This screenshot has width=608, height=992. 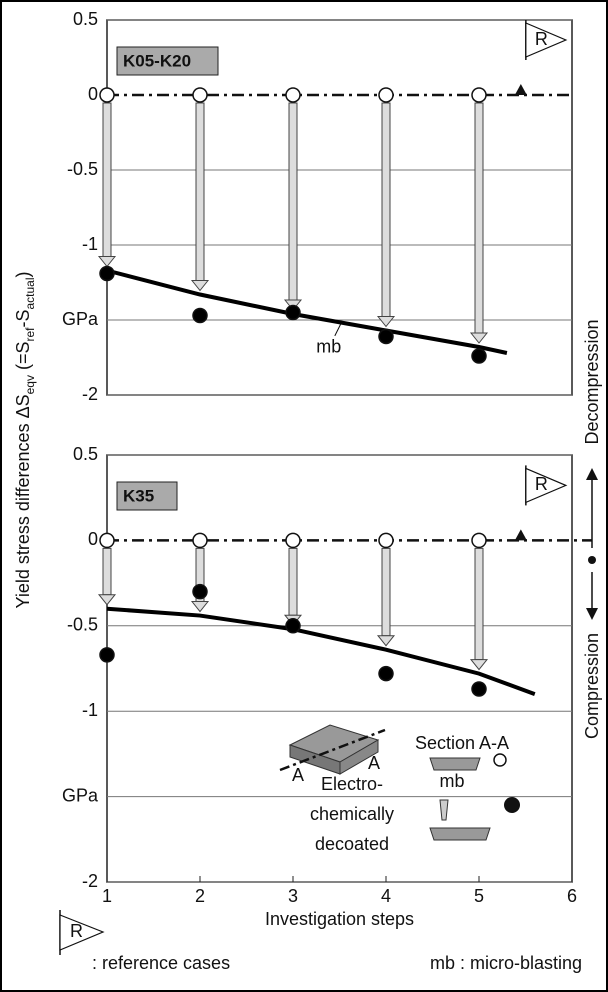 What do you see at coordinates (352, 844) in the screenshot?
I see `inset-text: decoated` at bounding box center [352, 844].